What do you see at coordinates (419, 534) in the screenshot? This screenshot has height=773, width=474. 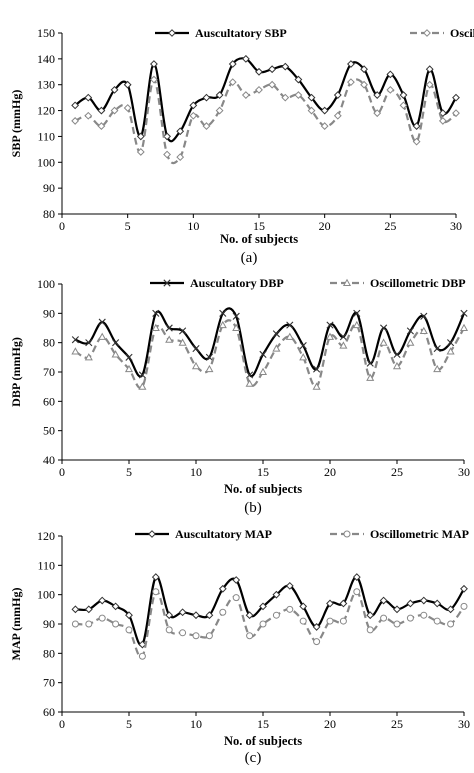 I see `legend-label-2: Oscillometric MAP` at bounding box center [419, 534].